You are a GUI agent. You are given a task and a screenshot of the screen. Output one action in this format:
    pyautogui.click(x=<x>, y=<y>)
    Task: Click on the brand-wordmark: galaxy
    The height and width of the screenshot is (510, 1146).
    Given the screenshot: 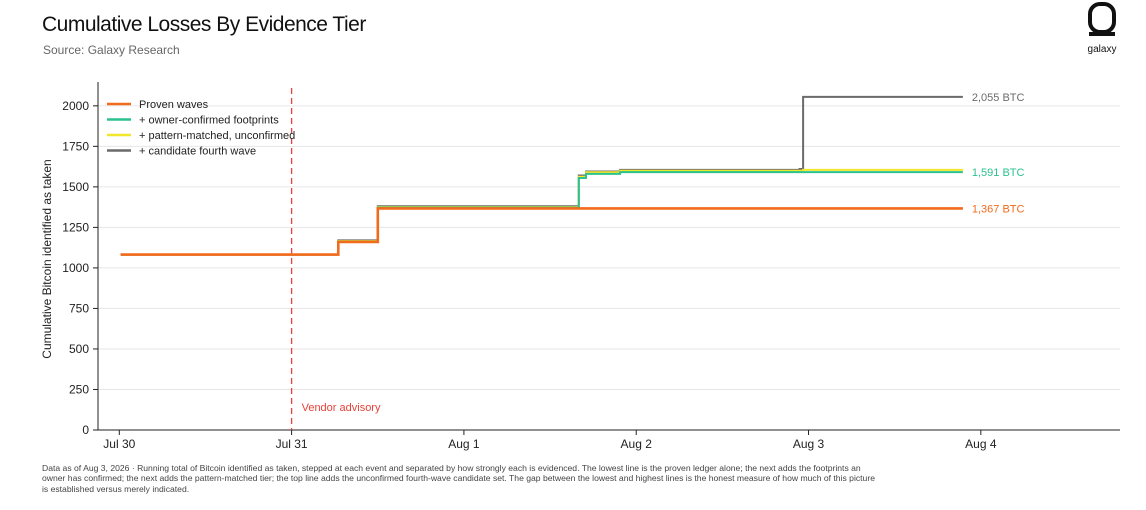 What is the action you would take?
    pyautogui.click(x=1102, y=49)
    